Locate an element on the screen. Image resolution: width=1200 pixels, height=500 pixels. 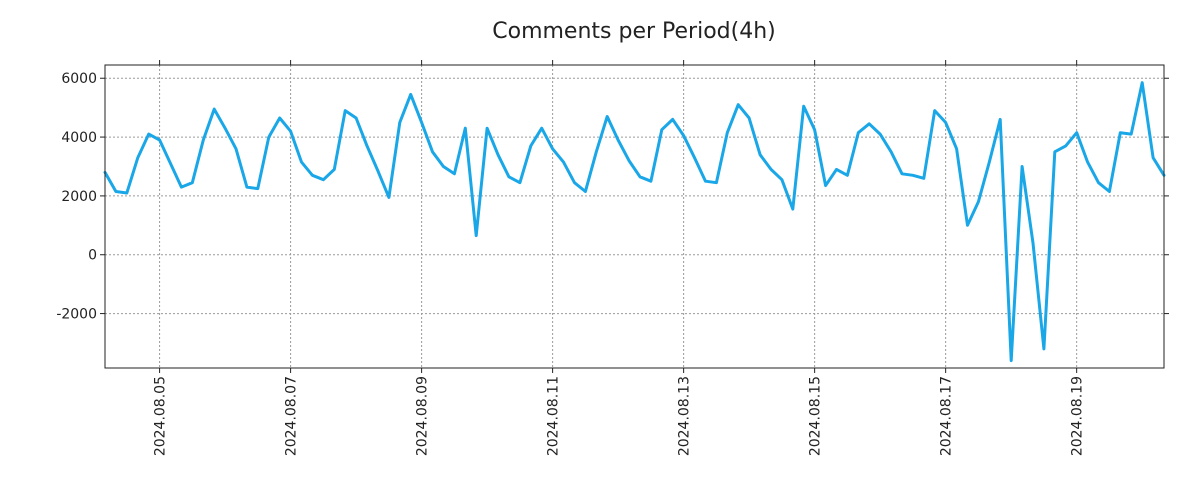
y-tick-label: 2000 is located at coordinates (79, 197).